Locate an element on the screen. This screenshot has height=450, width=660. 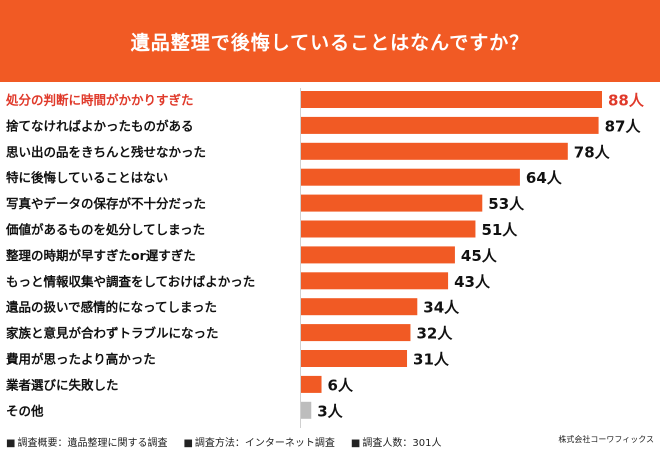
data-label: 78人 is located at coordinates (592, 152).